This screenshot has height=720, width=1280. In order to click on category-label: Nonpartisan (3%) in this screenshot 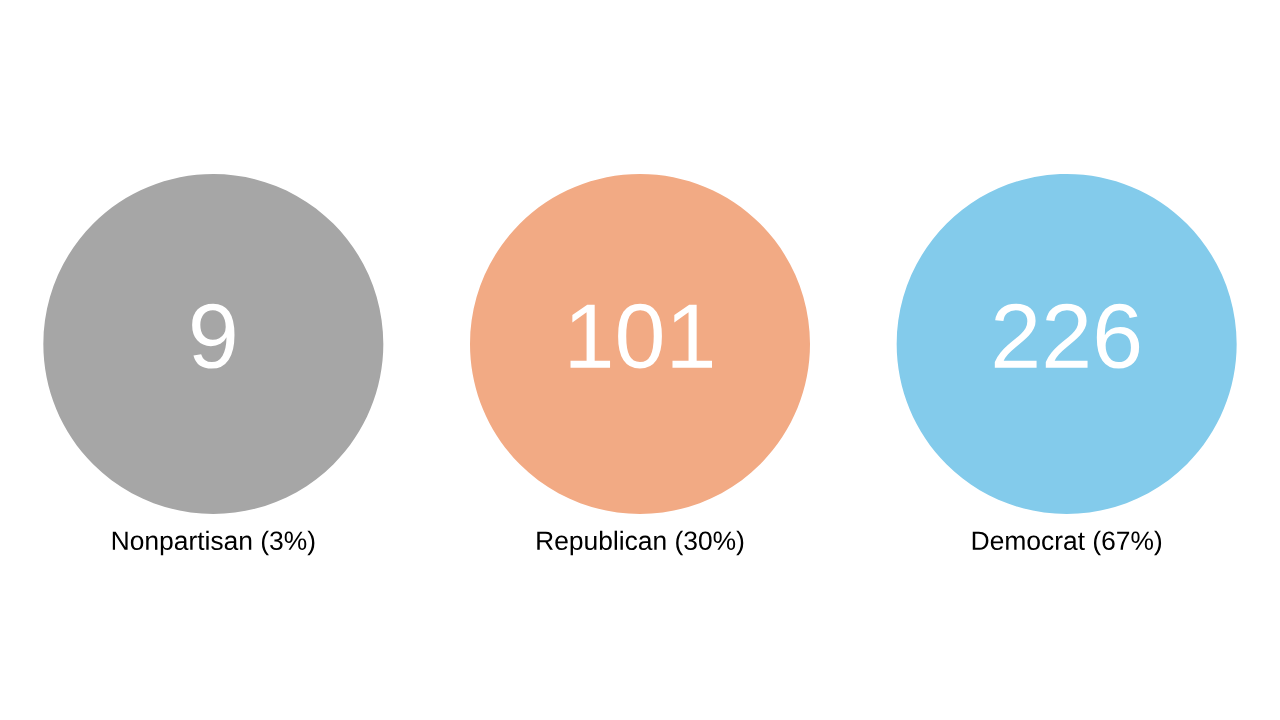, I will do `click(213, 543)`.